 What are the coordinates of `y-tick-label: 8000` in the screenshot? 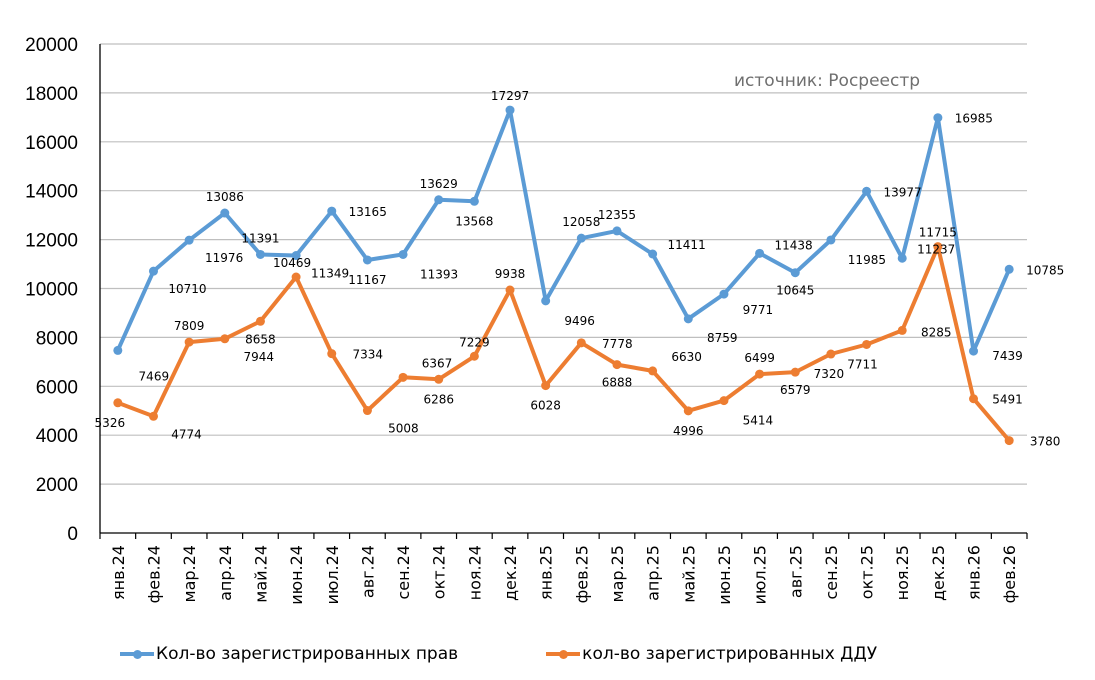 It's located at (57, 338).